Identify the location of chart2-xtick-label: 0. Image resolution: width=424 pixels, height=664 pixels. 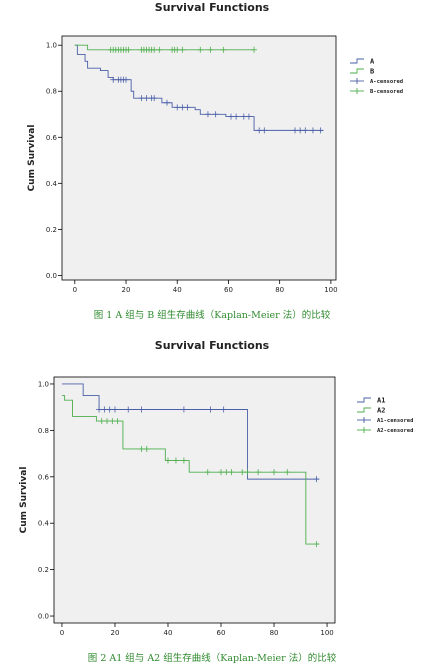
(62, 633).